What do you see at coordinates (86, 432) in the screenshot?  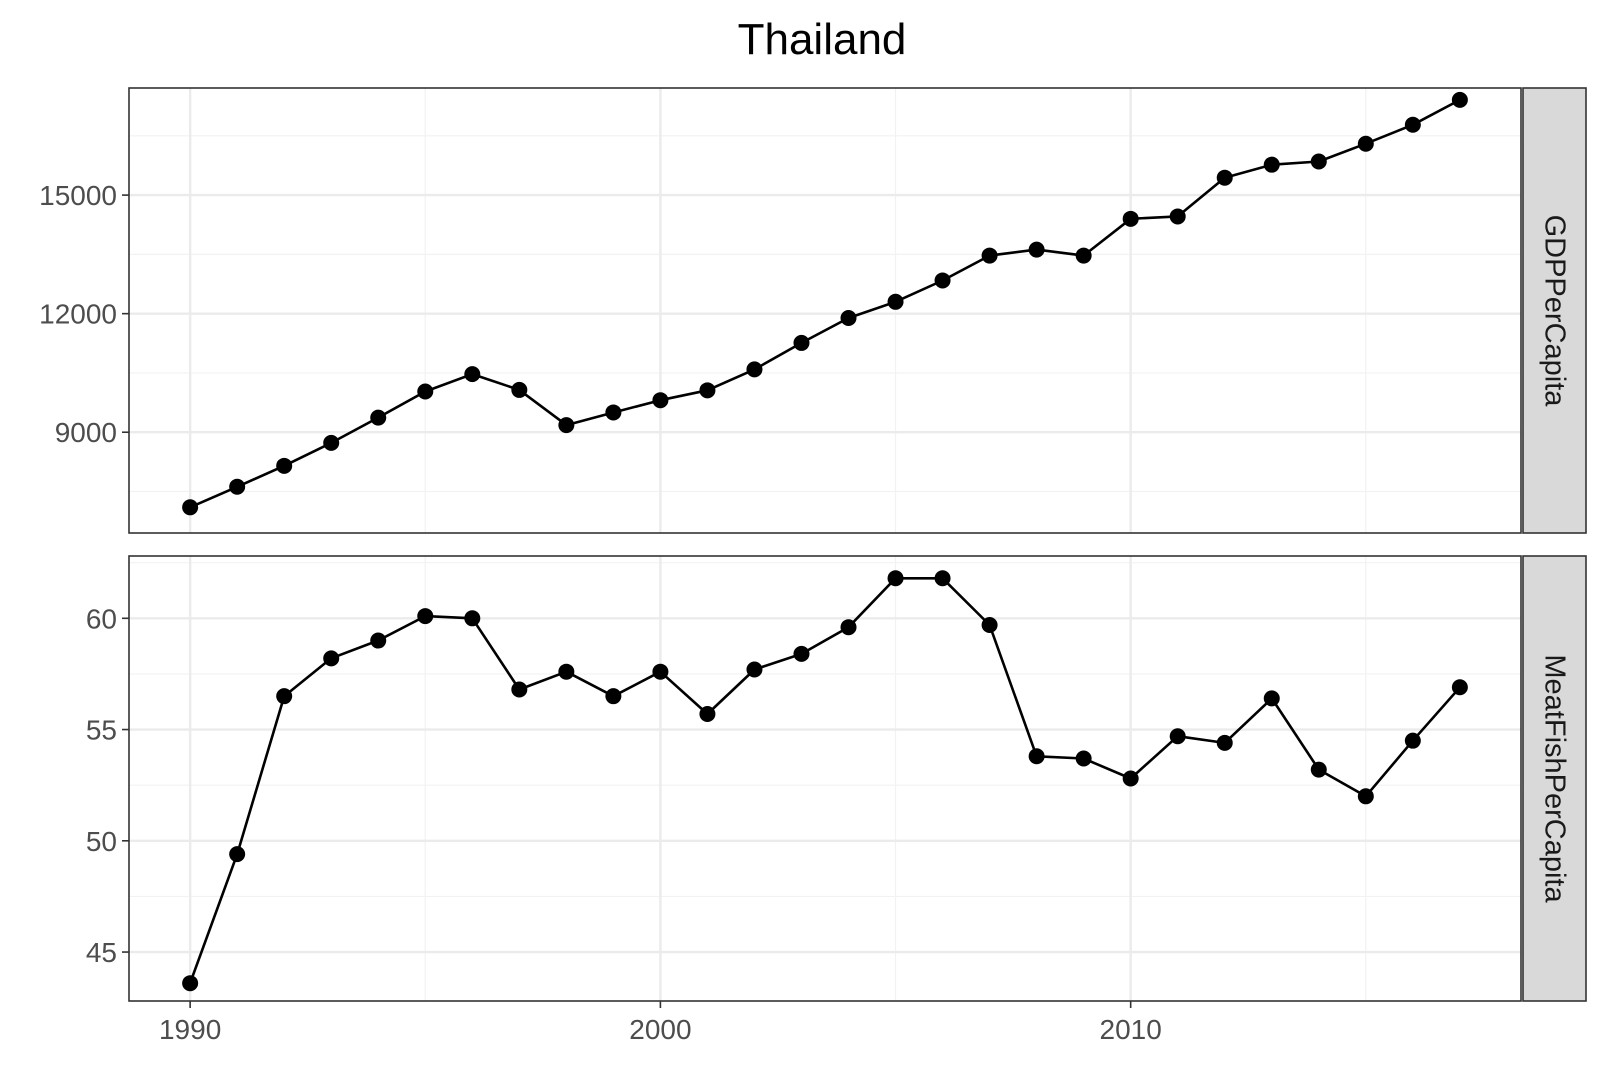 I see `y-tick-label: 9000` at bounding box center [86, 432].